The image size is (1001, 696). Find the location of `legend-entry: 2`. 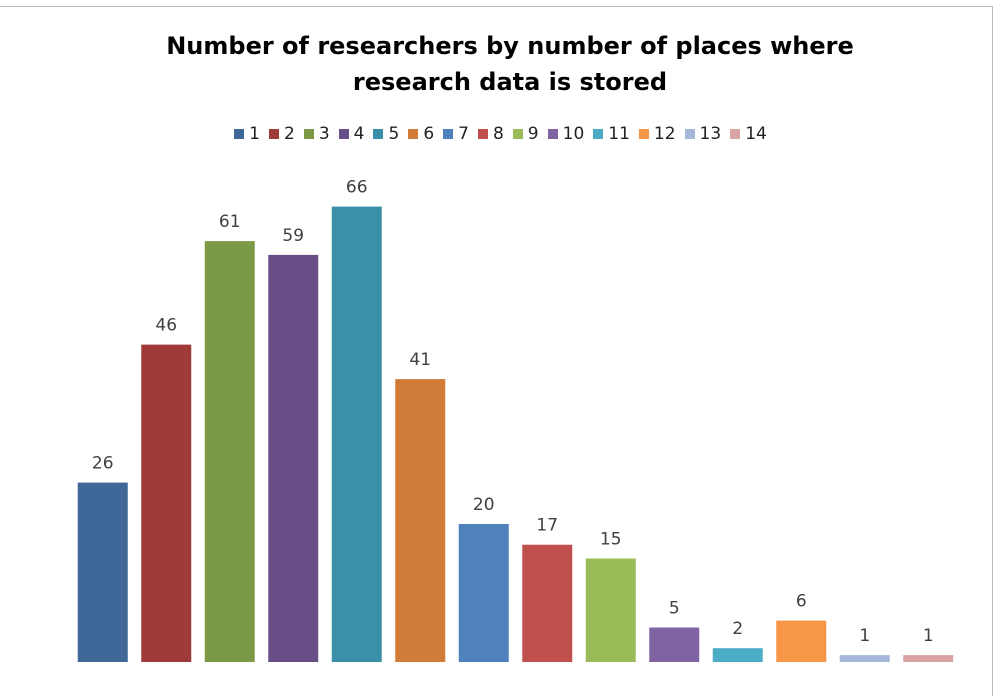

legend-entry: 2 is located at coordinates (282, 134).